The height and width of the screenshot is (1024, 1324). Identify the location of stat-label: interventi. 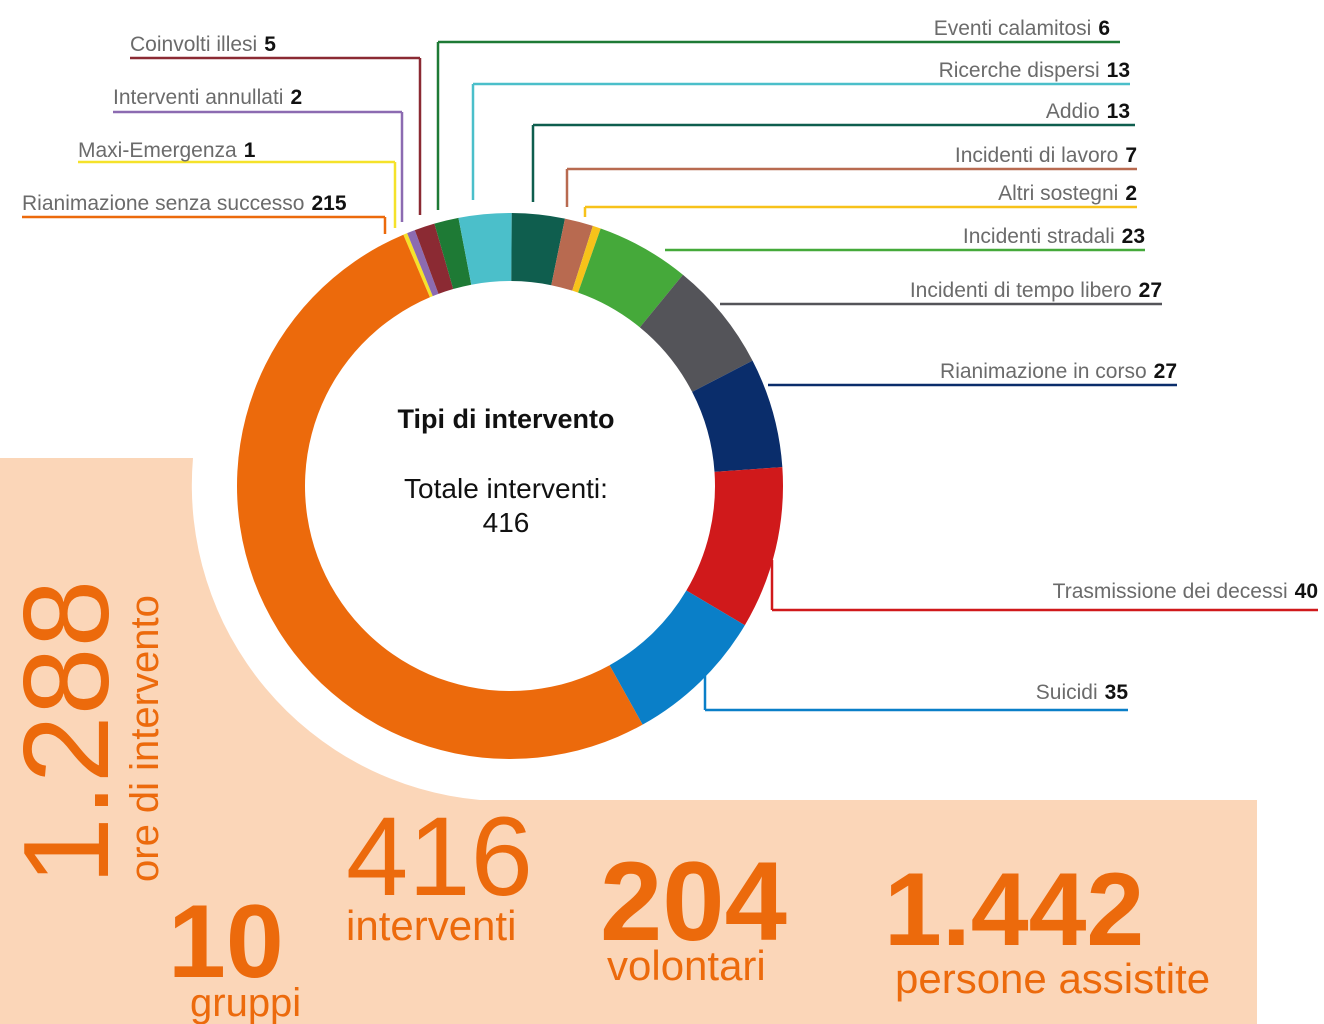
(431, 925).